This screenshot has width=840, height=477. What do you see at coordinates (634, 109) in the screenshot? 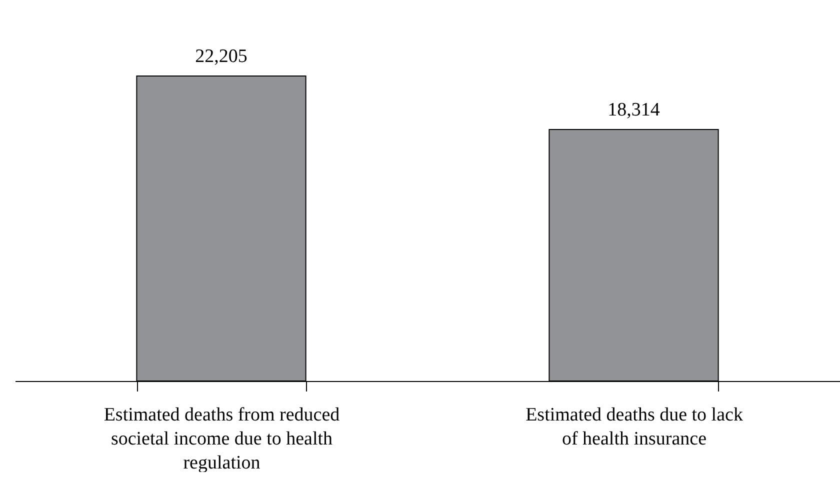
I see `data-label: 18,314` at bounding box center [634, 109].